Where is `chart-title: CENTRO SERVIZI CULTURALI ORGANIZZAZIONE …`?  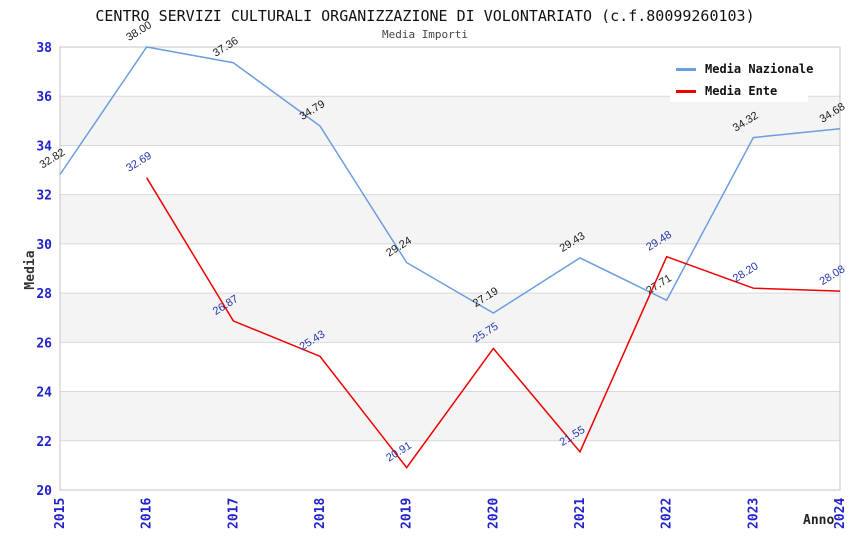 chart-title: CENTRO SERVIZI CULTURALI ORGANIZZAZIONE … is located at coordinates (425, 16).